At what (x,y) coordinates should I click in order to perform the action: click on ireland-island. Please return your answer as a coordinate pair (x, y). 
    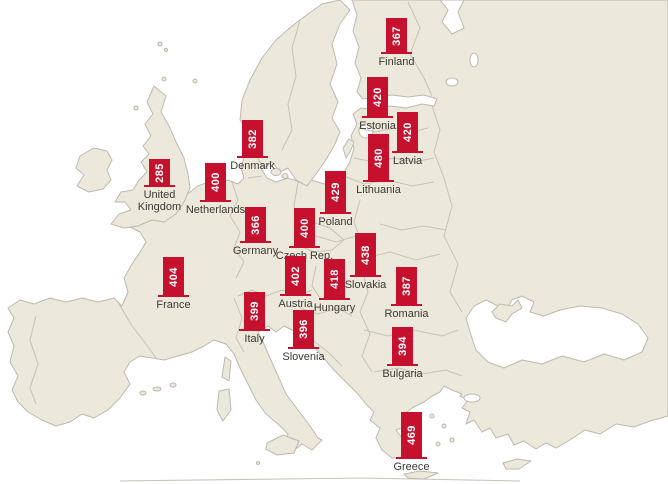
    Looking at the image, I should click on (94, 170).